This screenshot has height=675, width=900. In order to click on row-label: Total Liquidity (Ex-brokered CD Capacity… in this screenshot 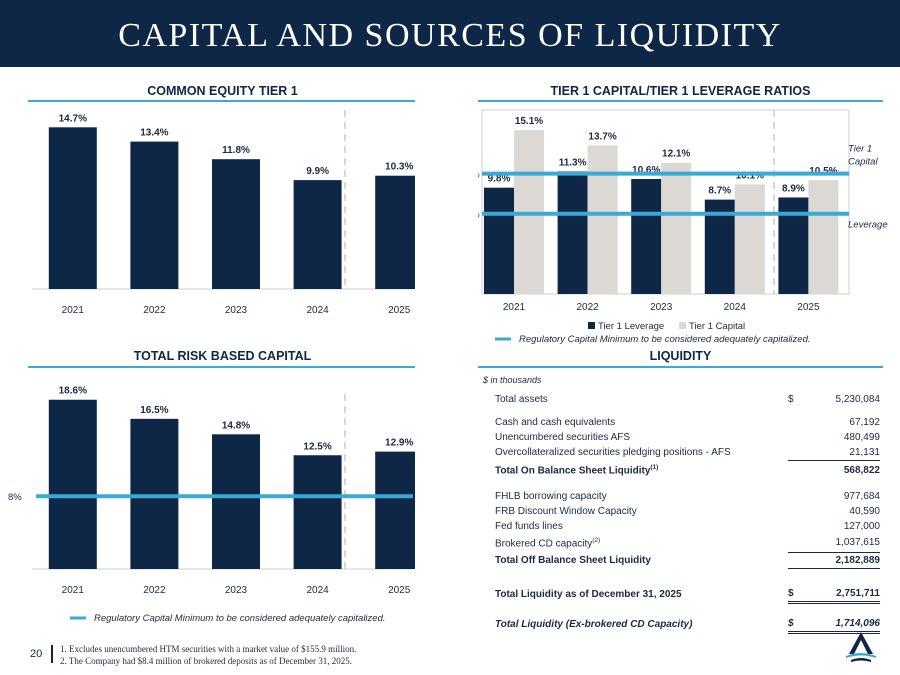, I will do `click(594, 624)`.